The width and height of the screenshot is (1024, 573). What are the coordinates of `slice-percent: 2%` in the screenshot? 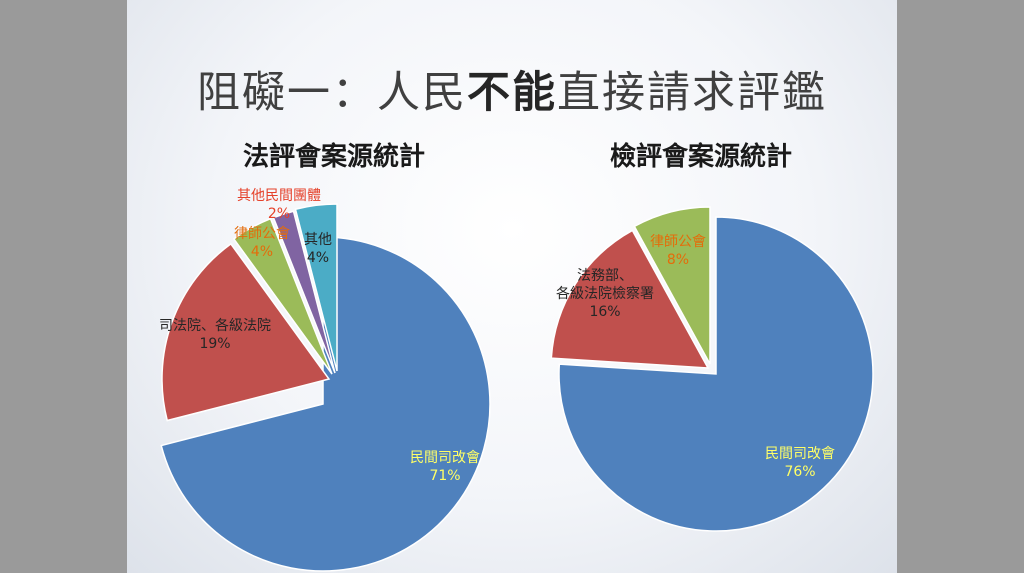 It's located at (279, 214).